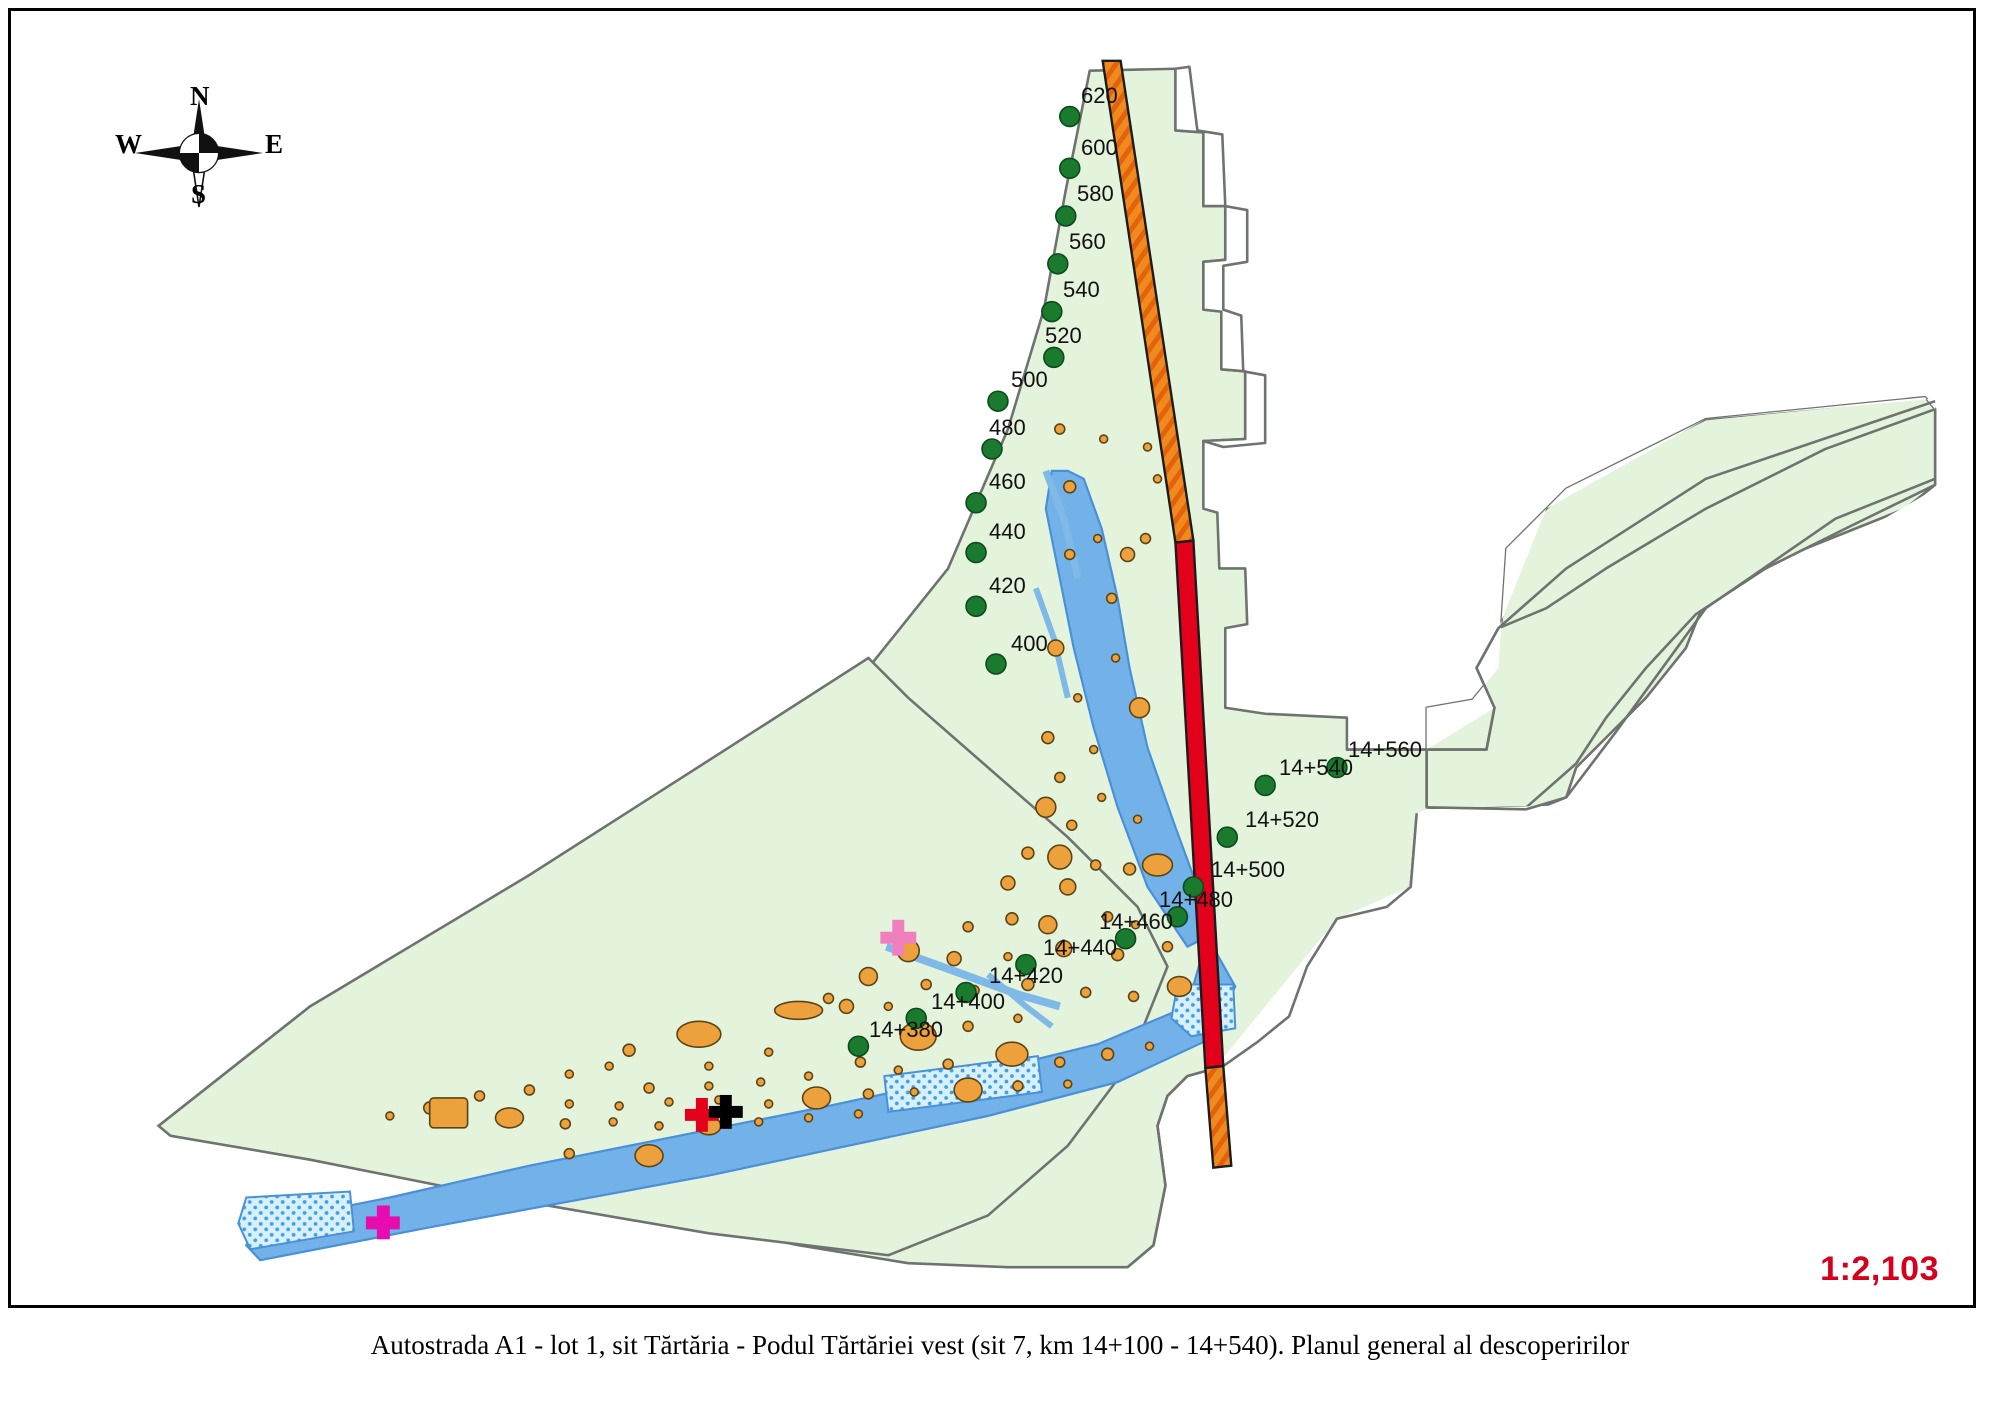 The image size is (2000, 1412). I want to click on km-marker-label-14-460: 14+460, so click(1136, 921).